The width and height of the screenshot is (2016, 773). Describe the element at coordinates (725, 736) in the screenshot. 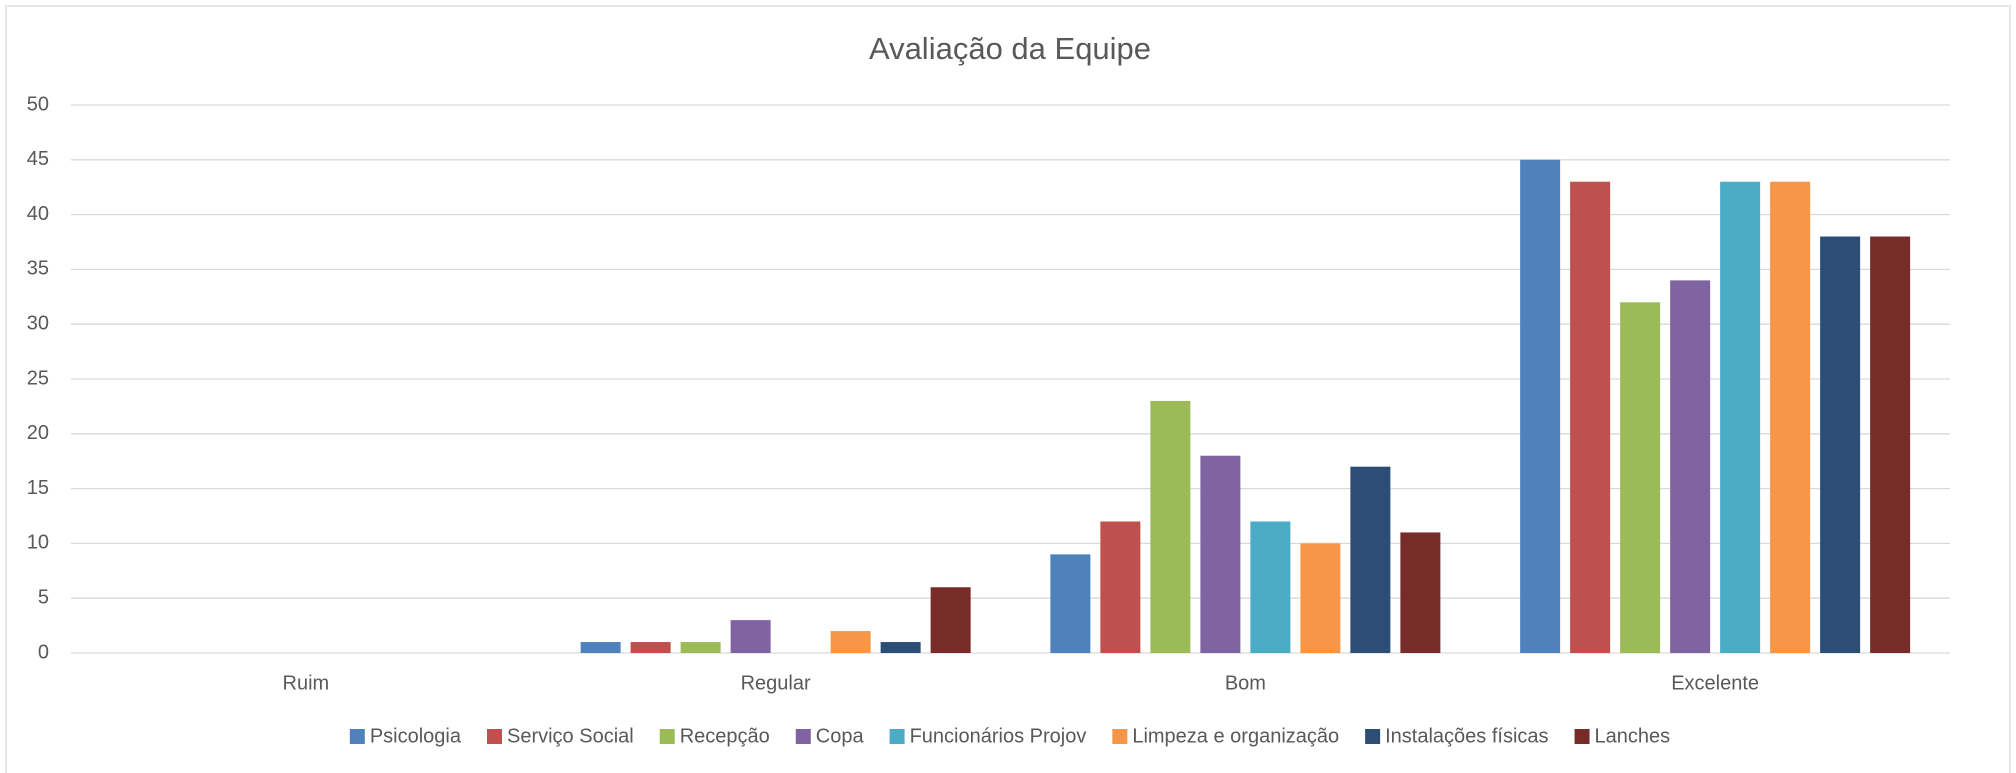

I see `legend-label: Recepção` at that location.